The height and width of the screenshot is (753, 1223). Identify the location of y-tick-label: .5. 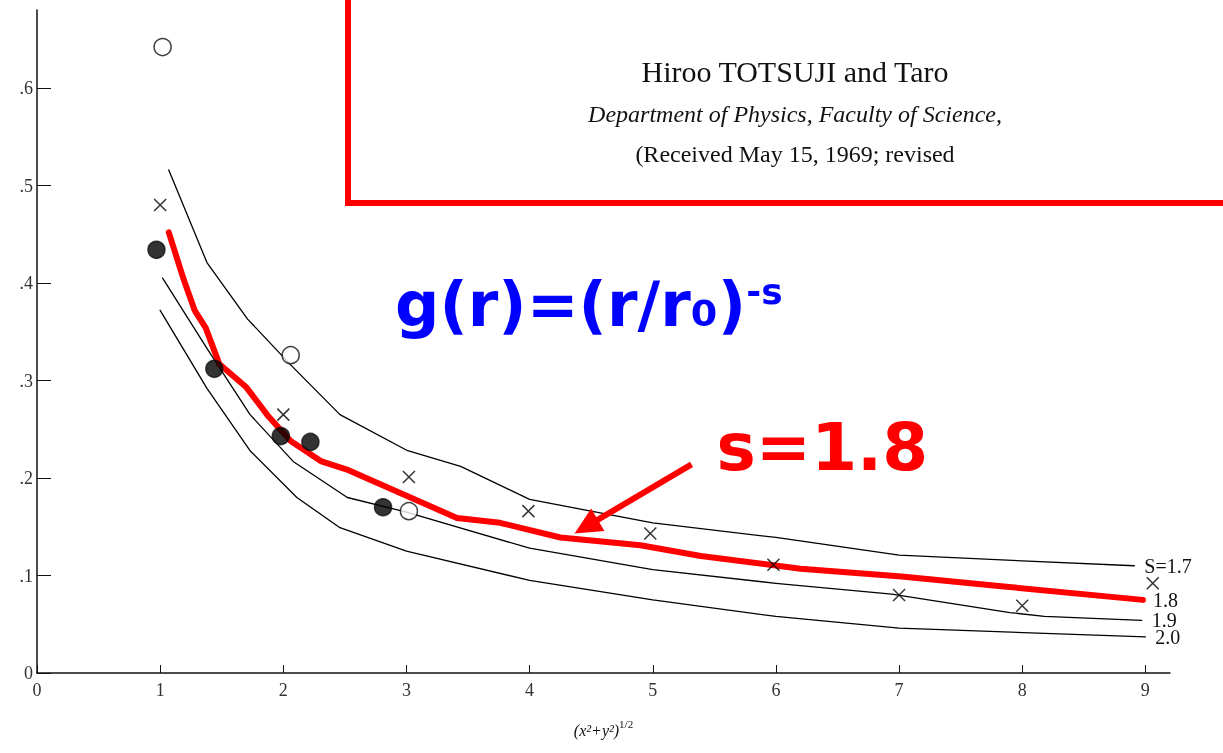
(26, 185).